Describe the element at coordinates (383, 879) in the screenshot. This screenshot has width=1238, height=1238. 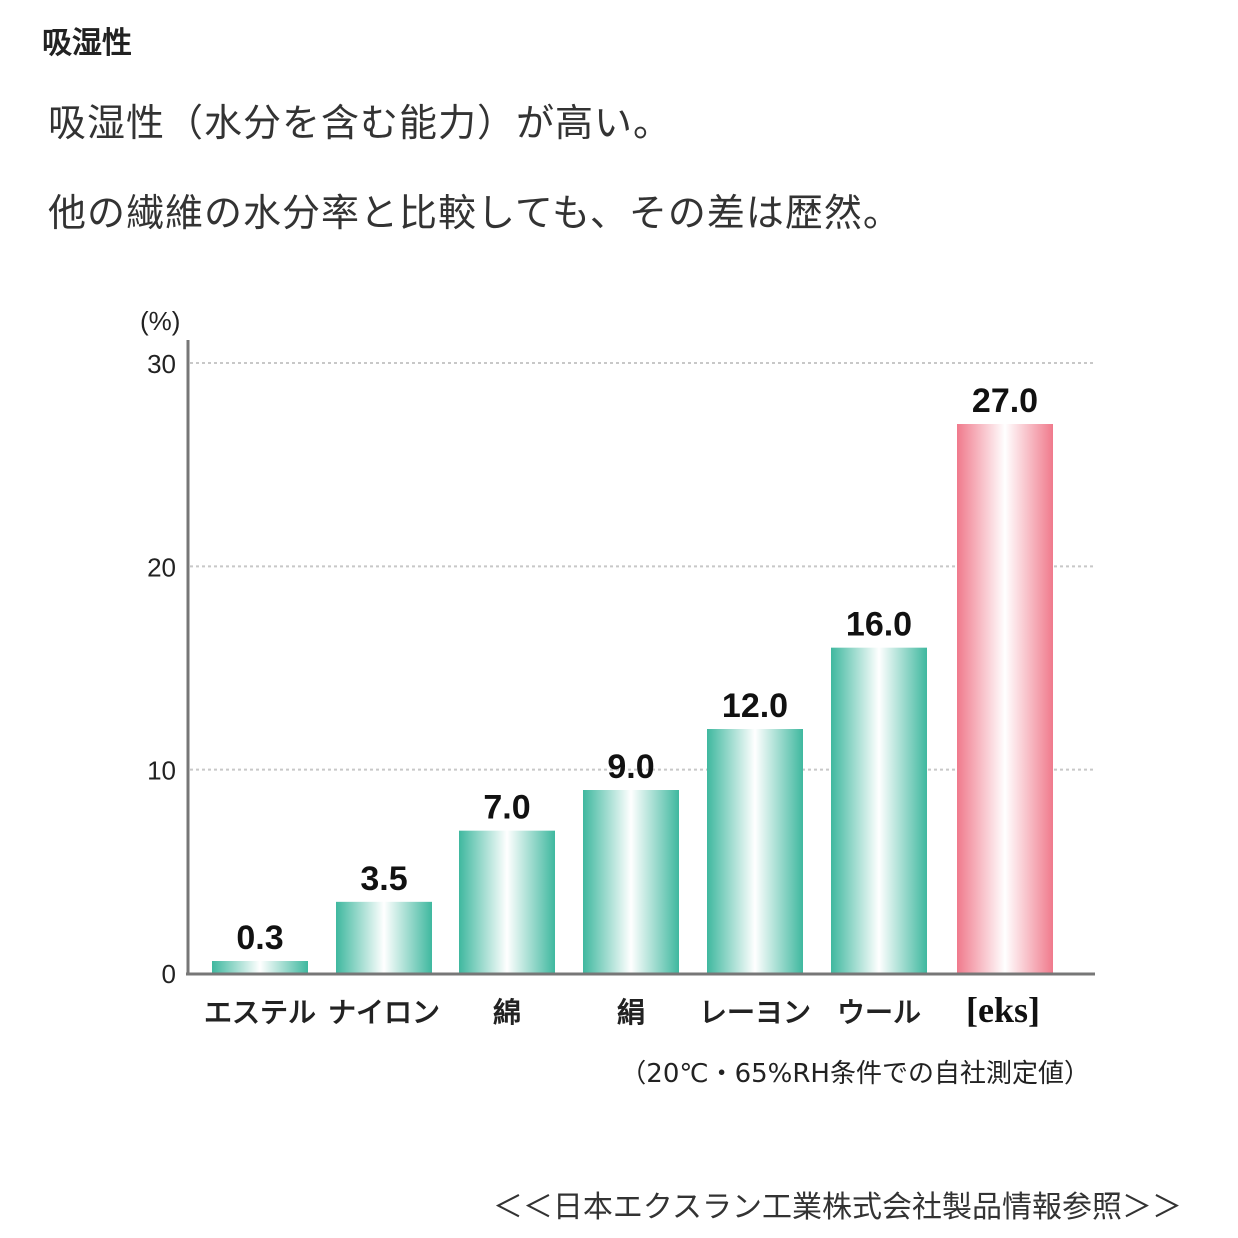
I see `bar-value-label: 3.5` at that location.